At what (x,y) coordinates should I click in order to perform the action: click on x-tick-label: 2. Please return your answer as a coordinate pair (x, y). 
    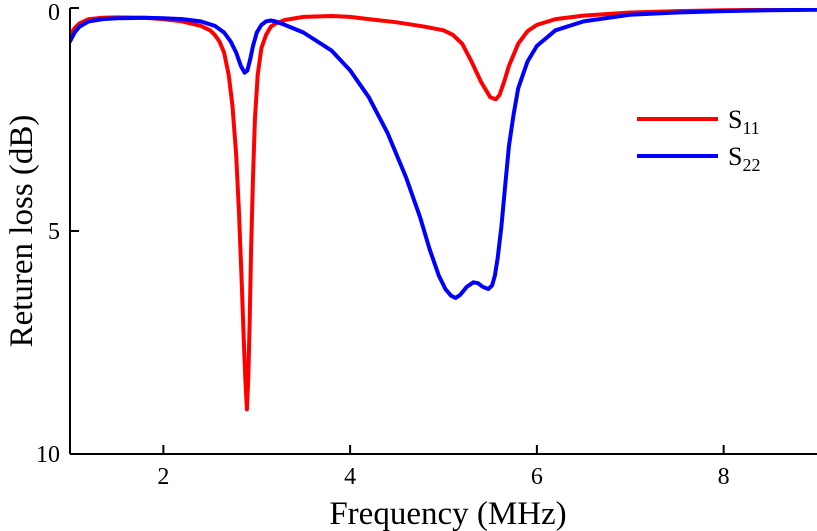
    Looking at the image, I should click on (163, 477).